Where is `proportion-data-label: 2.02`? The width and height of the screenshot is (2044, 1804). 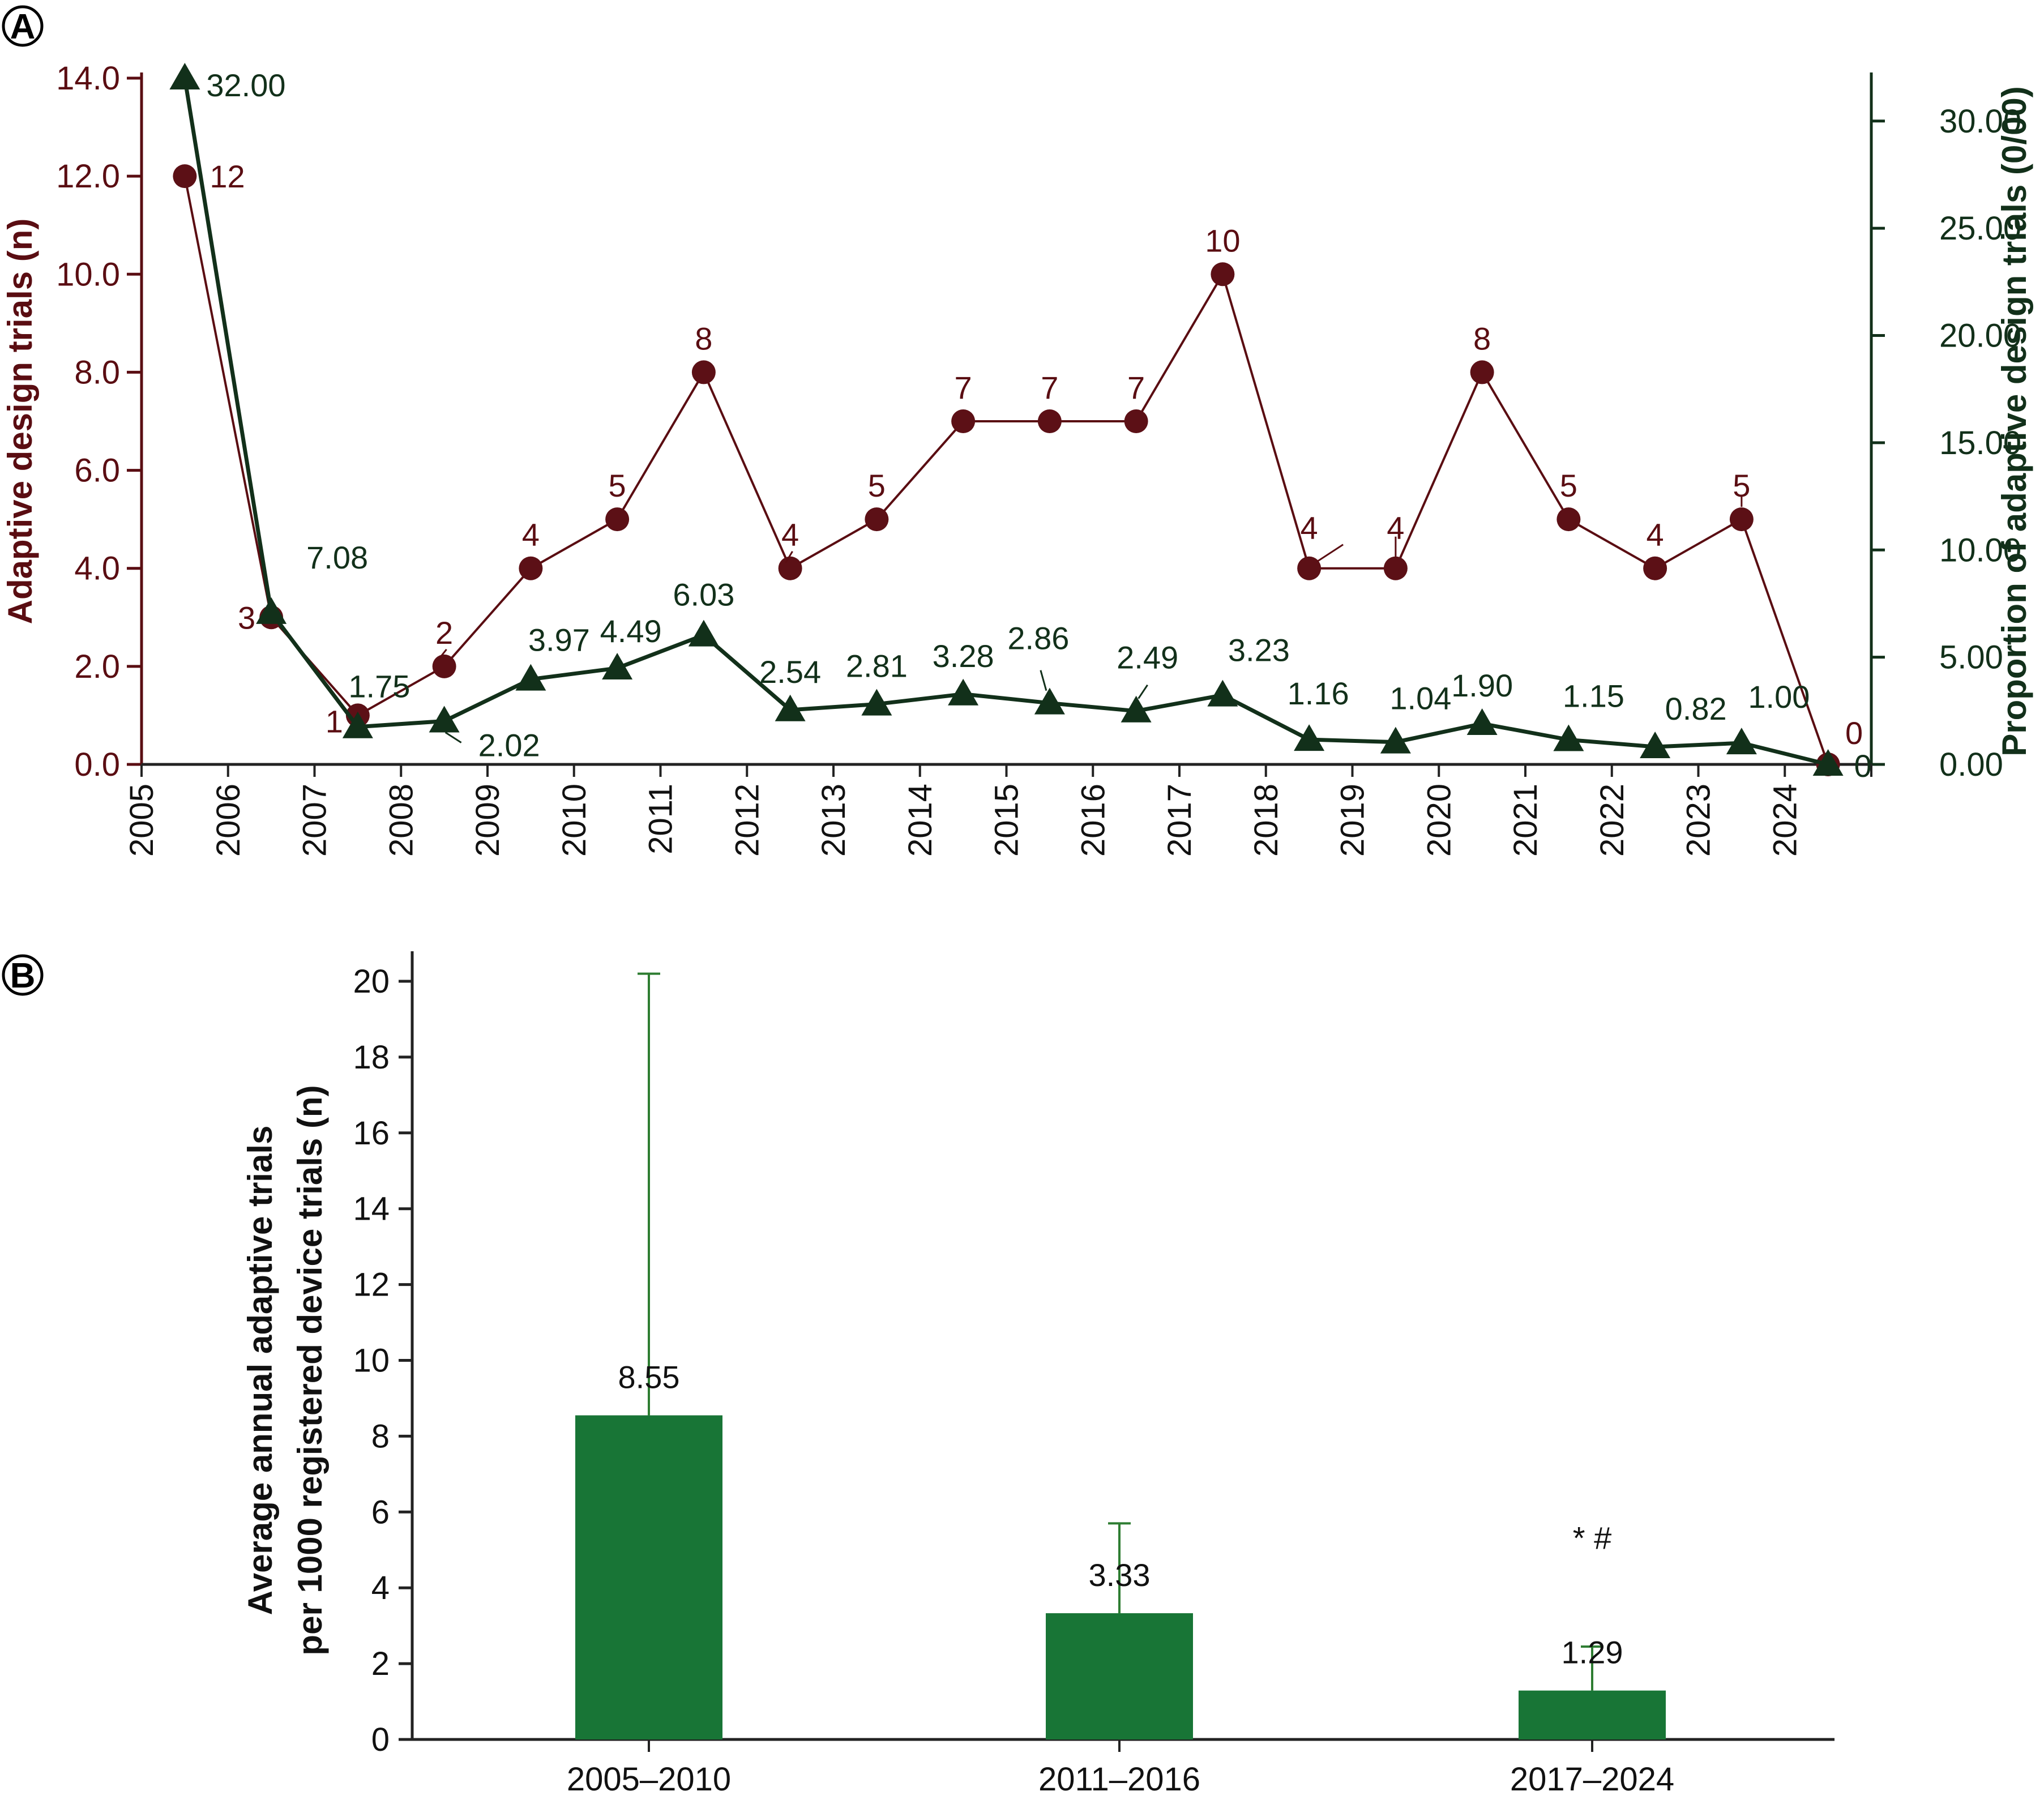
proportion-data-label: 2.02 is located at coordinates (509, 745).